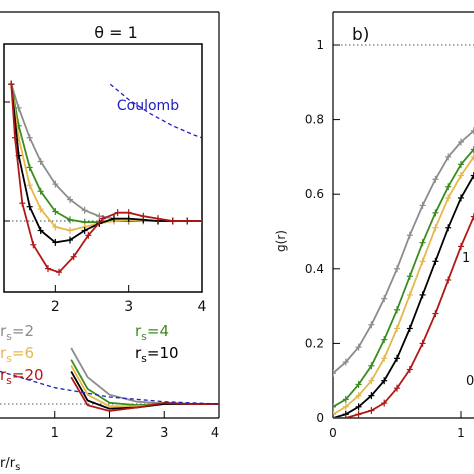  Describe the element at coordinates (148, 106) in the screenshot. I see `inset-coulomb-label: Coulomb` at that location.